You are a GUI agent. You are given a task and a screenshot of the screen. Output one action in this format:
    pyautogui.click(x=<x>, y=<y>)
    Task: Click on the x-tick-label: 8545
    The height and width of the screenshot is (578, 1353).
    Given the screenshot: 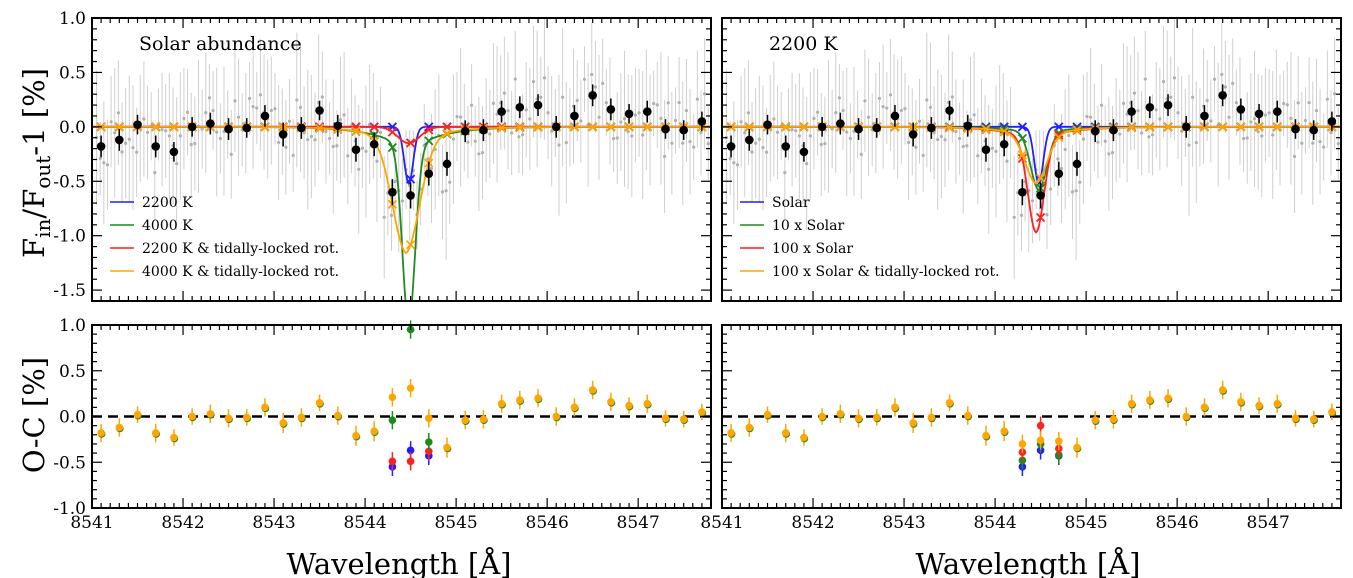 What is the action you would take?
    pyautogui.click(x=455, y=523)
    